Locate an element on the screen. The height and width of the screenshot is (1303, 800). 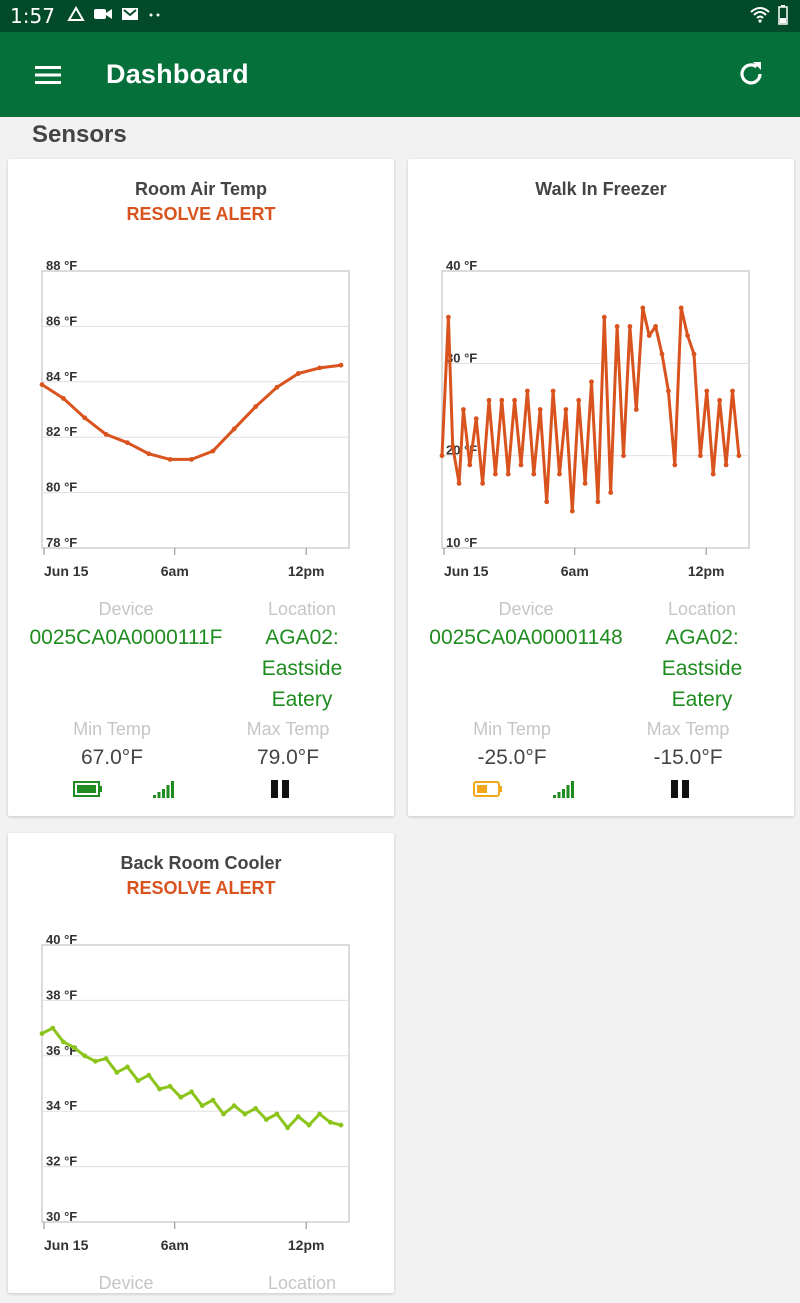
y-tick-label: 30 °F is located at coordinates (461, 357).